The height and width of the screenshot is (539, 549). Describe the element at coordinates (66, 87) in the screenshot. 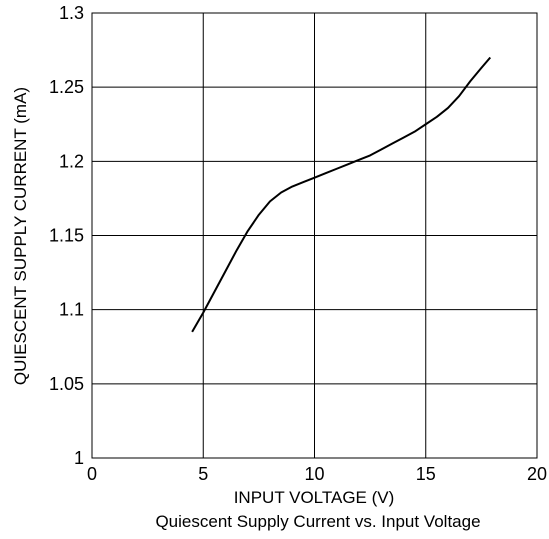

I see `y-tick-label: 1.25` at that location.